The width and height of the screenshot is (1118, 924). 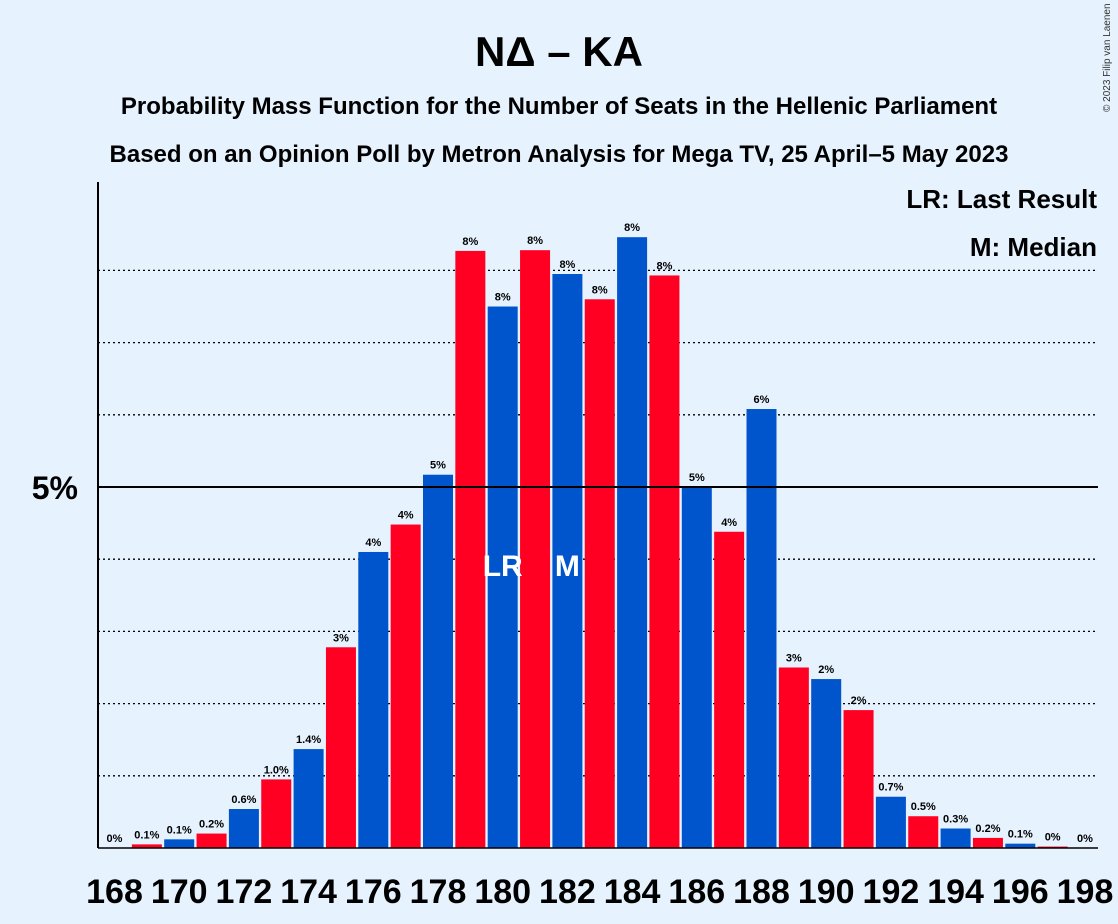 I want to click on data-label-170: 0.1%, so click(x=179, y=830).